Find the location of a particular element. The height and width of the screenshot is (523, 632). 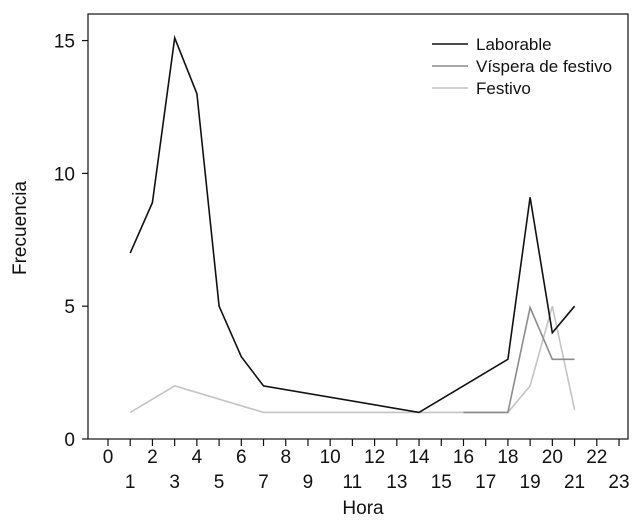

x-tick-label: 12 is located at coordinates (374, 457).